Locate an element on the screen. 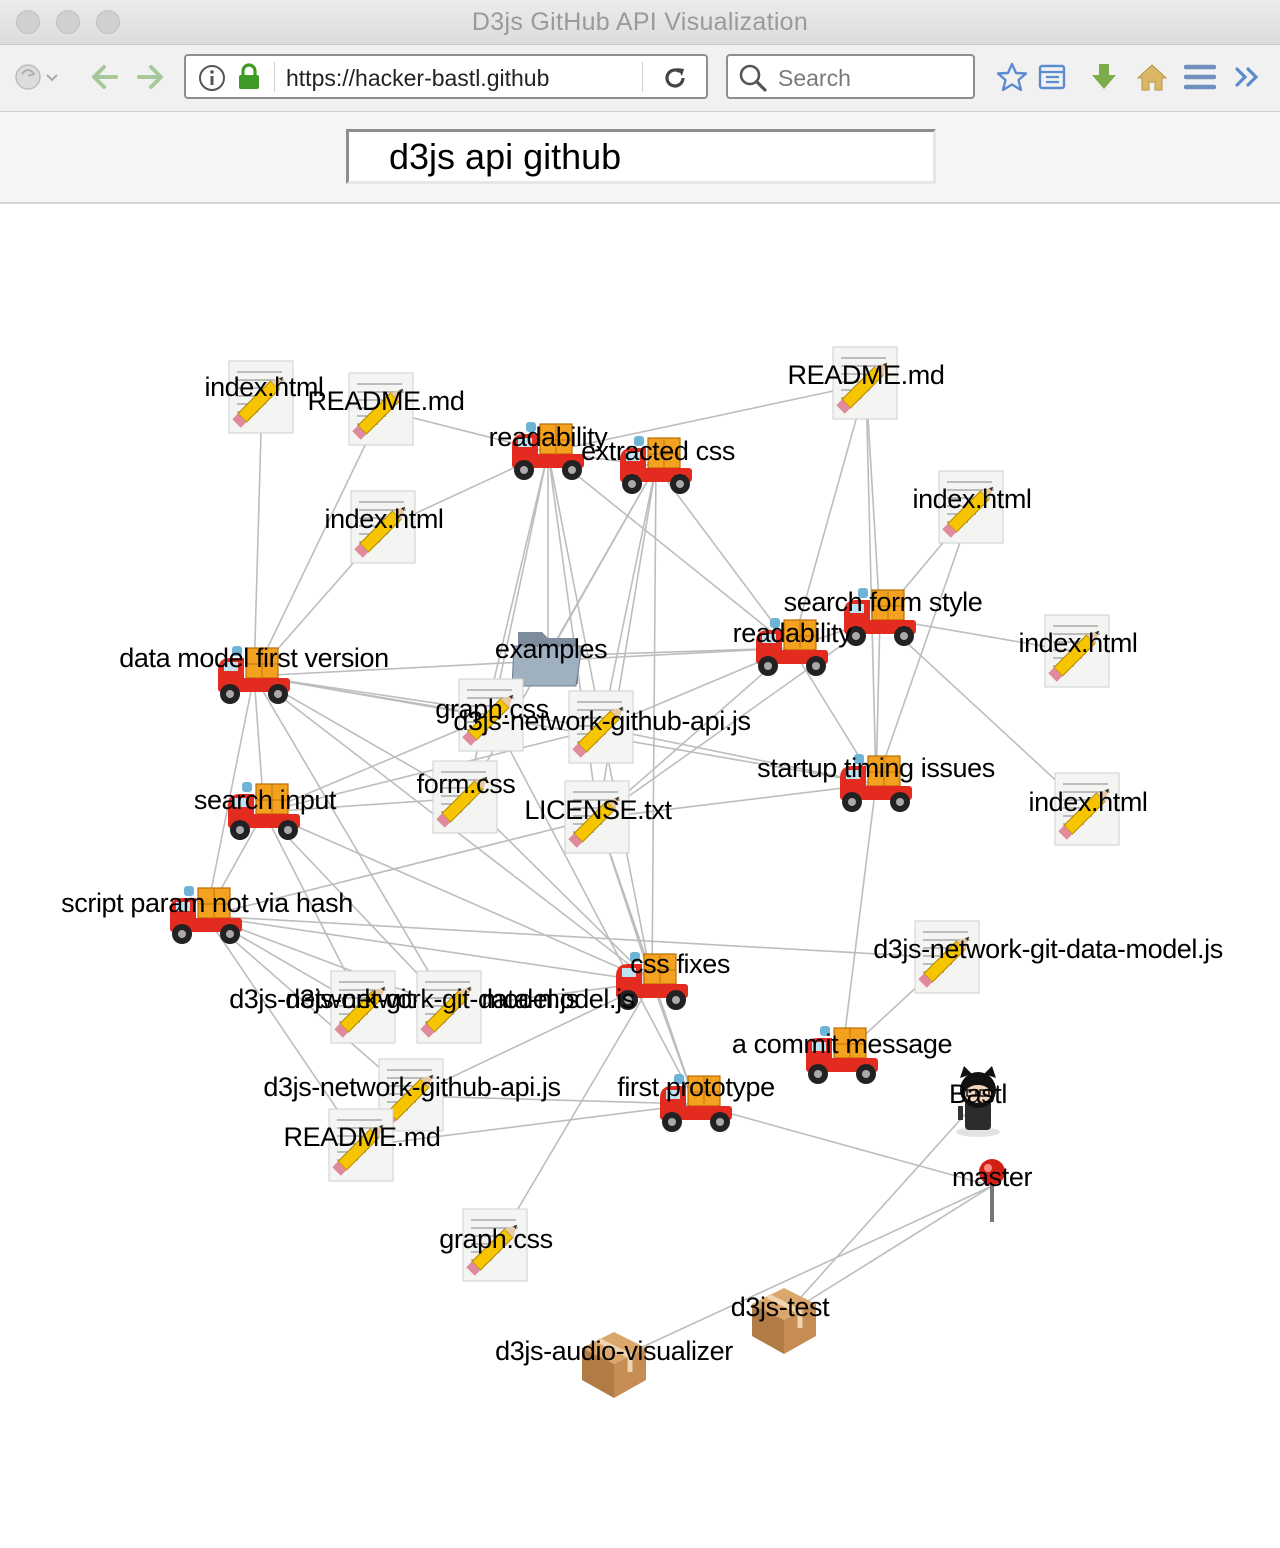  graph-node-label: LICENSE.txt is located at coordinates (598, 810).